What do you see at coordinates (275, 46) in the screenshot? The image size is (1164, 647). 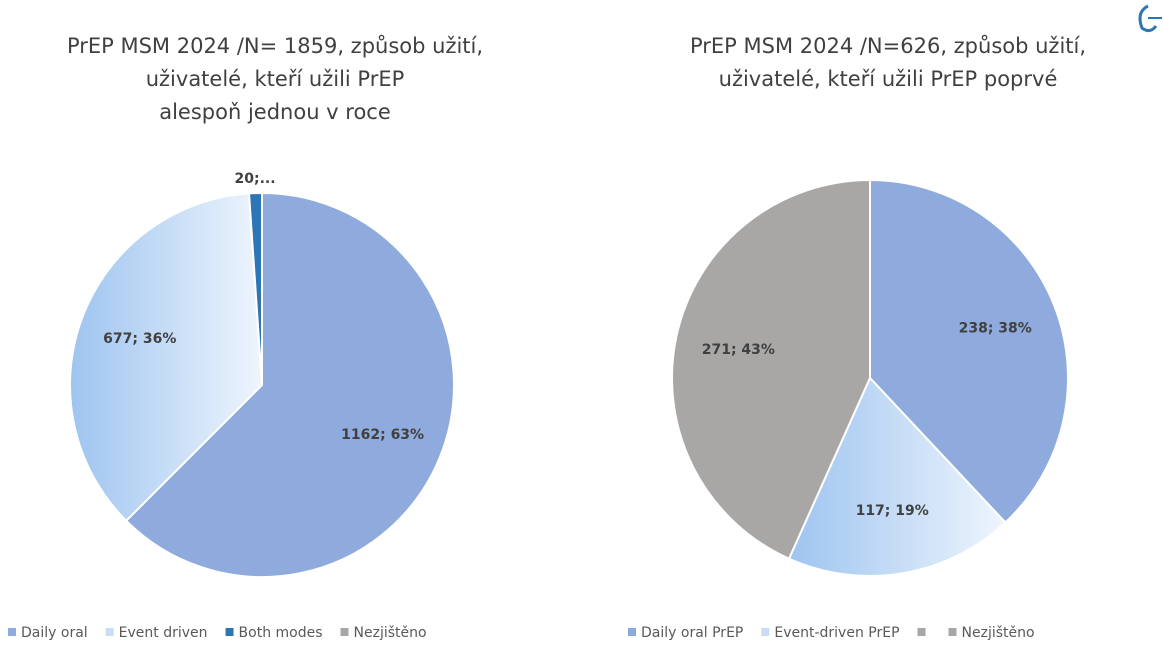 I see `chart-title: PrEP MSM 2024 /N= 1859, způsob užití,` at bounding box center [275, 46].